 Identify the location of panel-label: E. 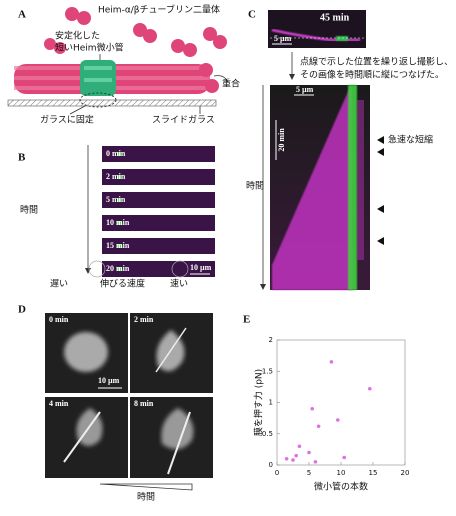
(246, 320).